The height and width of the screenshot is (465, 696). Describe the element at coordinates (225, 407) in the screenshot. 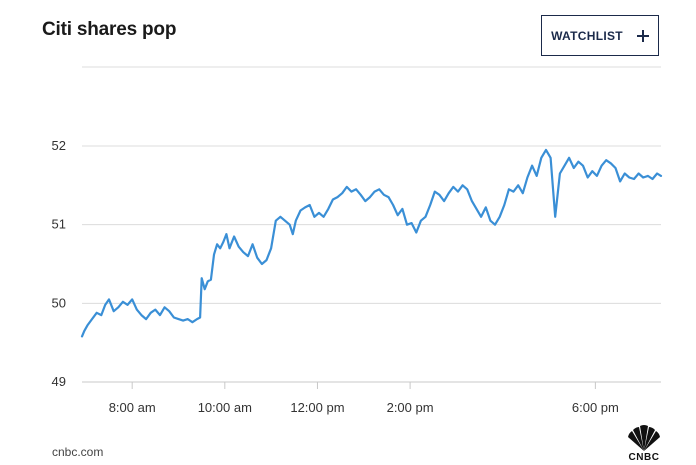

I see `x-tick-label: 10:00 am` at that location.